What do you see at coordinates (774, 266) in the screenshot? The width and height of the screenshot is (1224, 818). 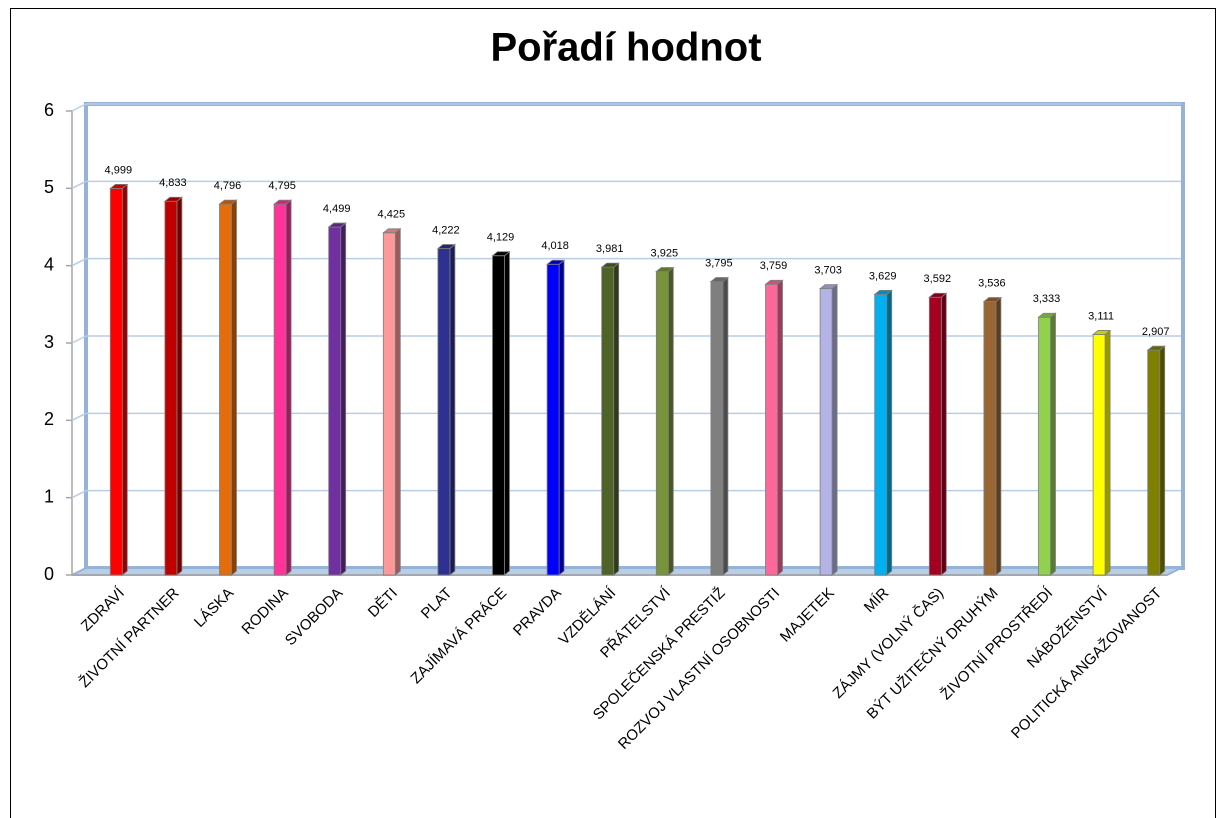 I see `data-label: 3,759` at bounding box center [774, 266].